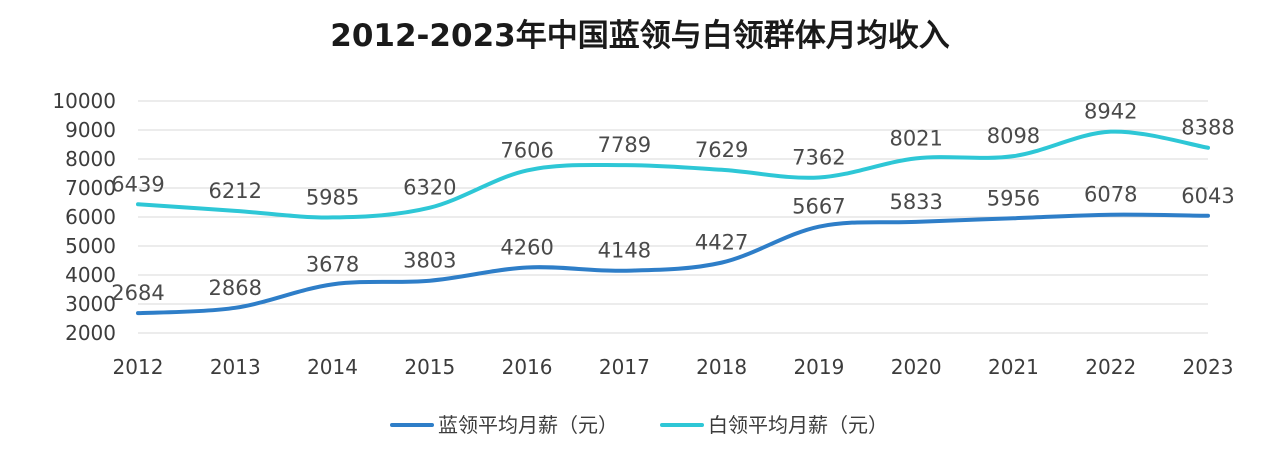 This screenshot has height=450, width=1280. What do you see at coordinates (527, 367) in the screenshot?
I see `x-tick-label: 2016` at bounding box center [527, 367].